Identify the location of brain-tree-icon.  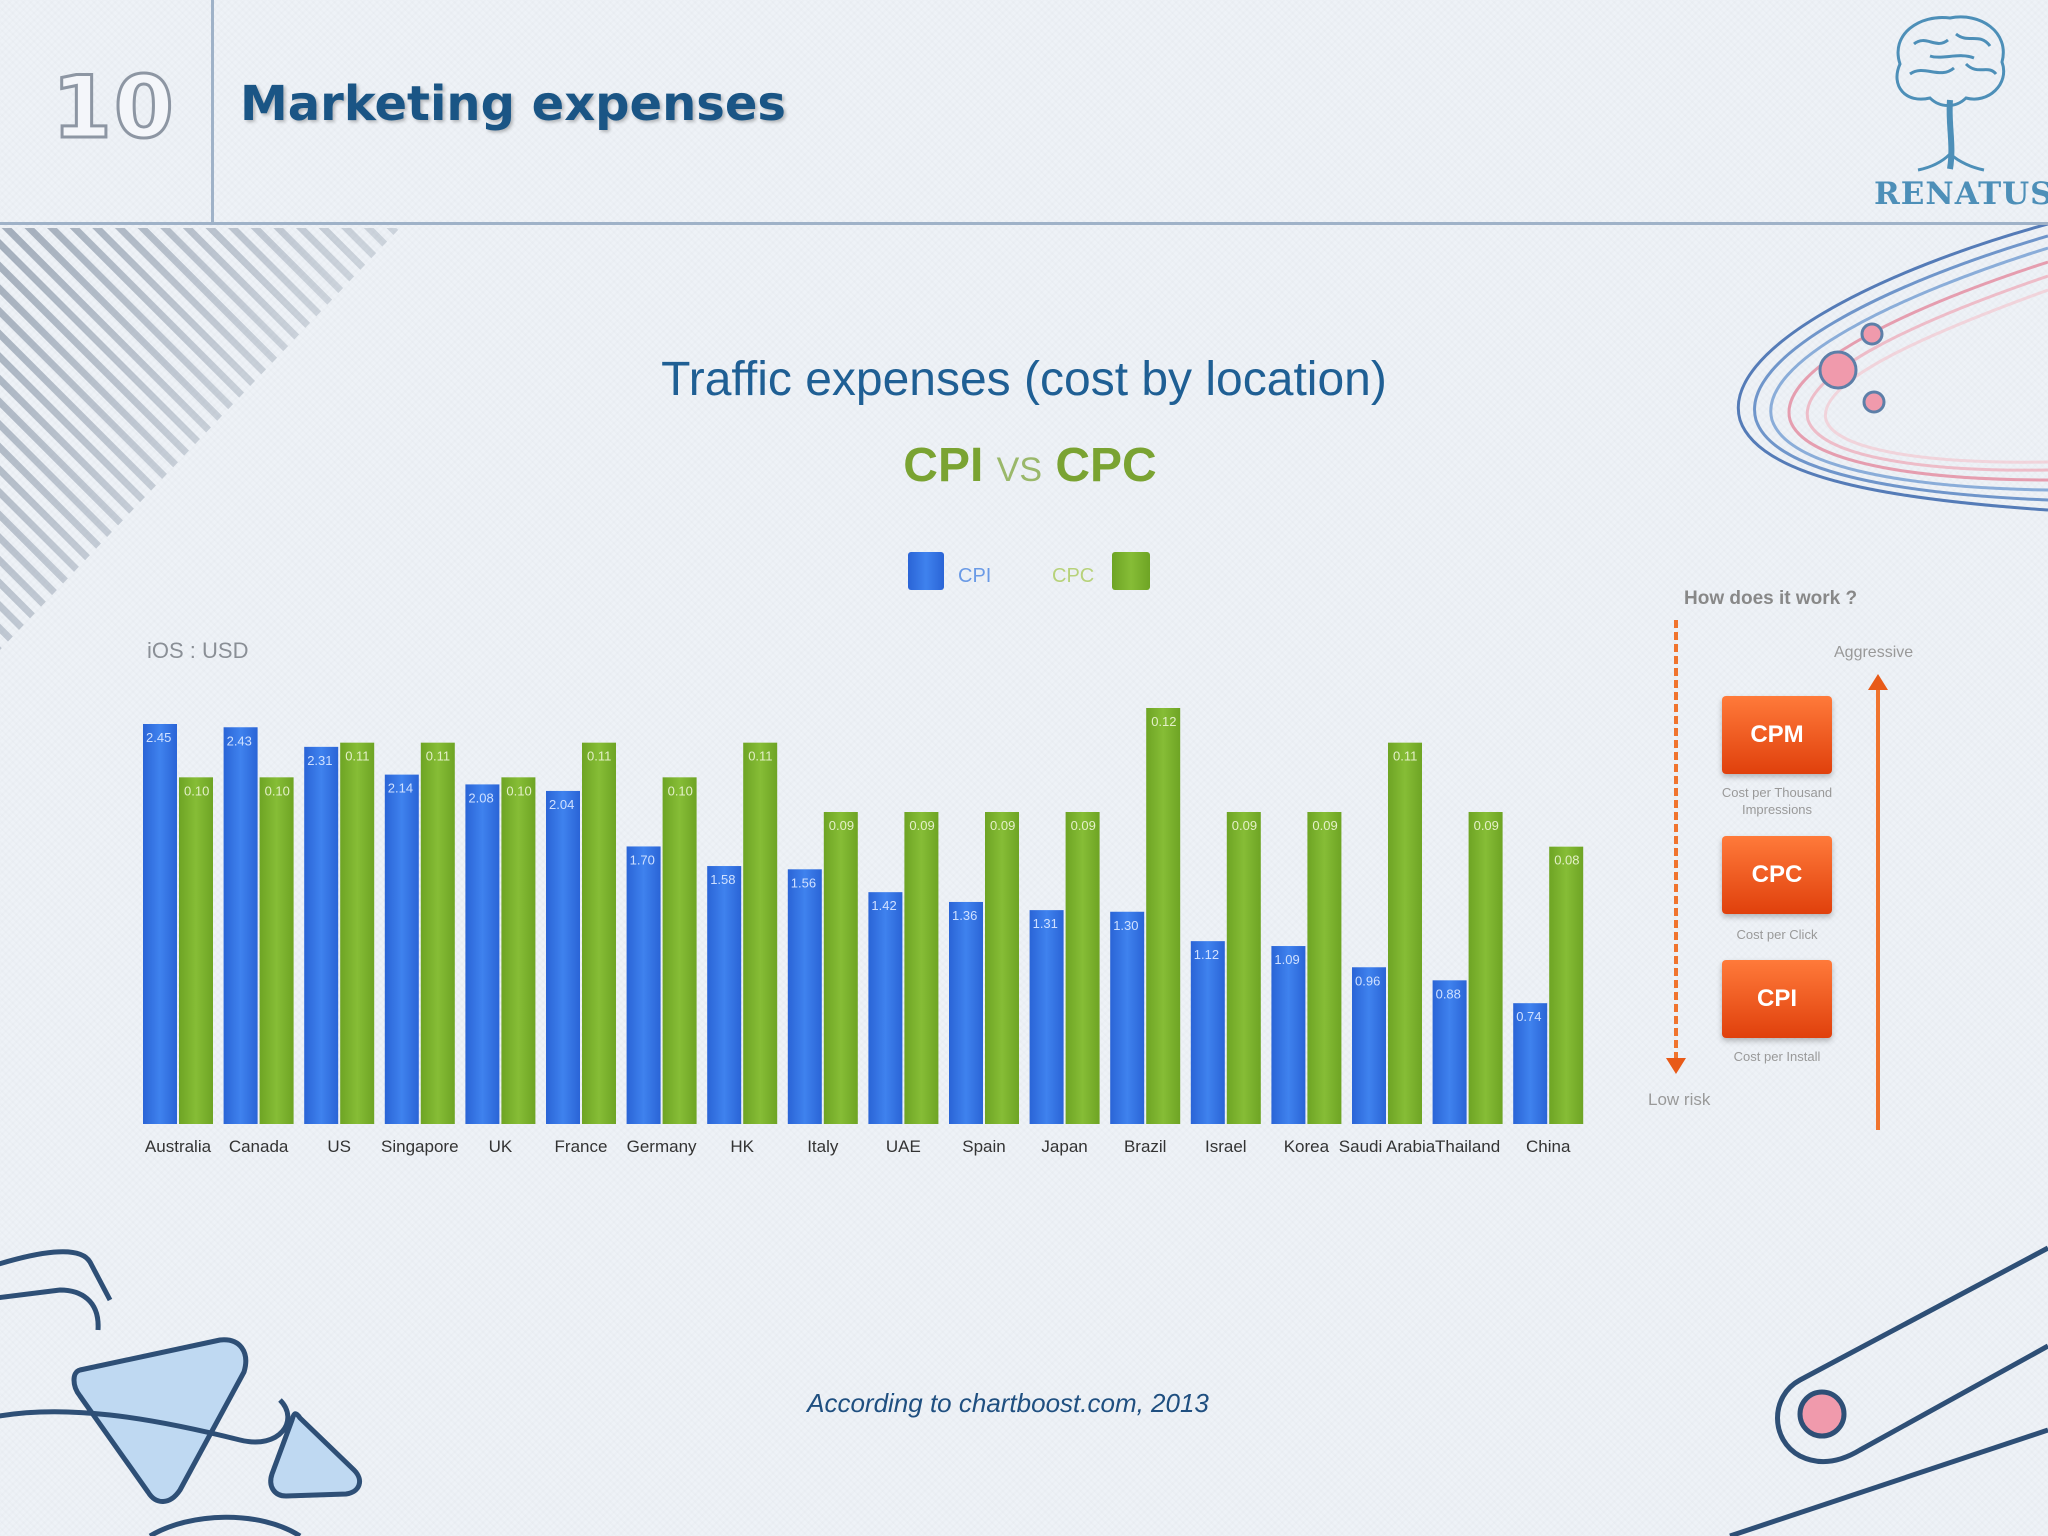
(1950, 93).